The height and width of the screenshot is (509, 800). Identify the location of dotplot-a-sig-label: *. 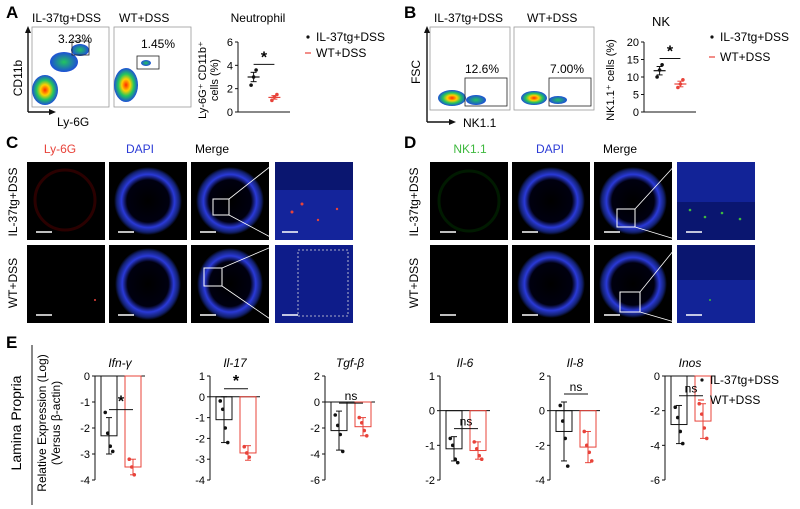
(264, 57).